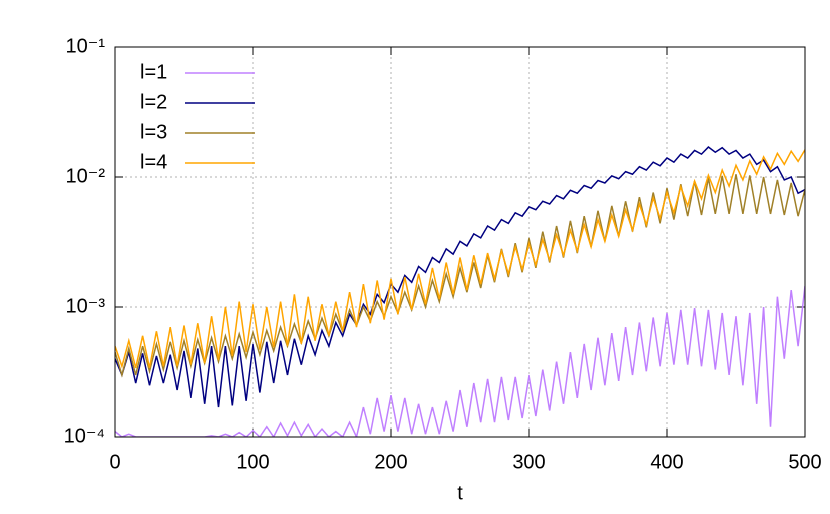 The height and width of the screenshot is (514, 830). What do you see at coordinates (153, 72) in the screenshot?
I see `legend-label: l=1` at bounding box center [153, 72].